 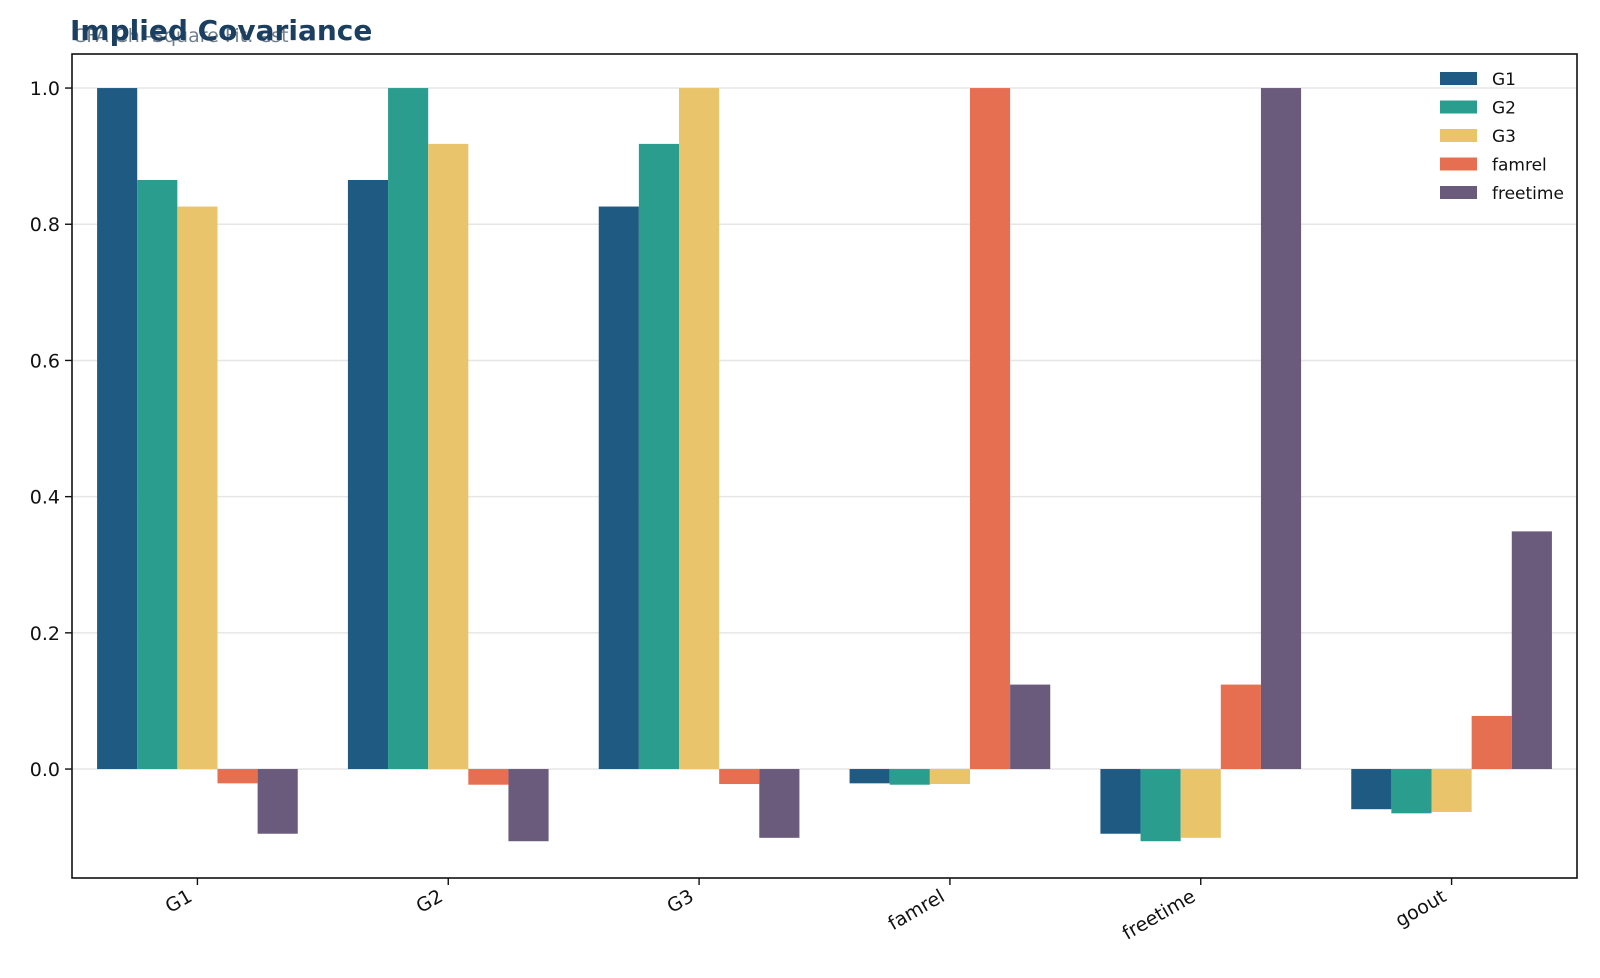 What do you see at coordinates (45, 634) in the screenshot?
I see `y-tick-label: 0.2` at bounding box center [45, 634].